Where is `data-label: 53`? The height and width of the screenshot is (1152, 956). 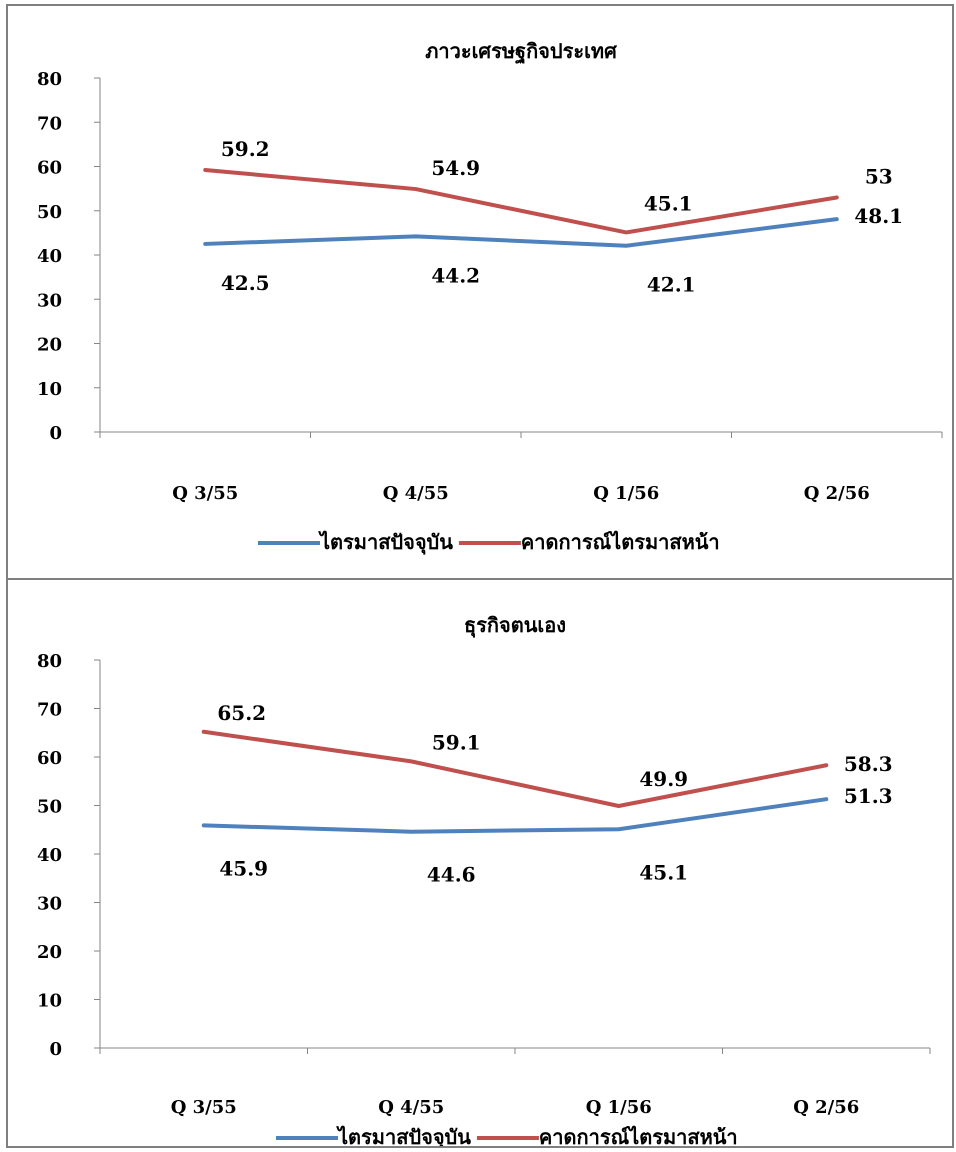
data-label: 53 is located at coordinates (879, 176).